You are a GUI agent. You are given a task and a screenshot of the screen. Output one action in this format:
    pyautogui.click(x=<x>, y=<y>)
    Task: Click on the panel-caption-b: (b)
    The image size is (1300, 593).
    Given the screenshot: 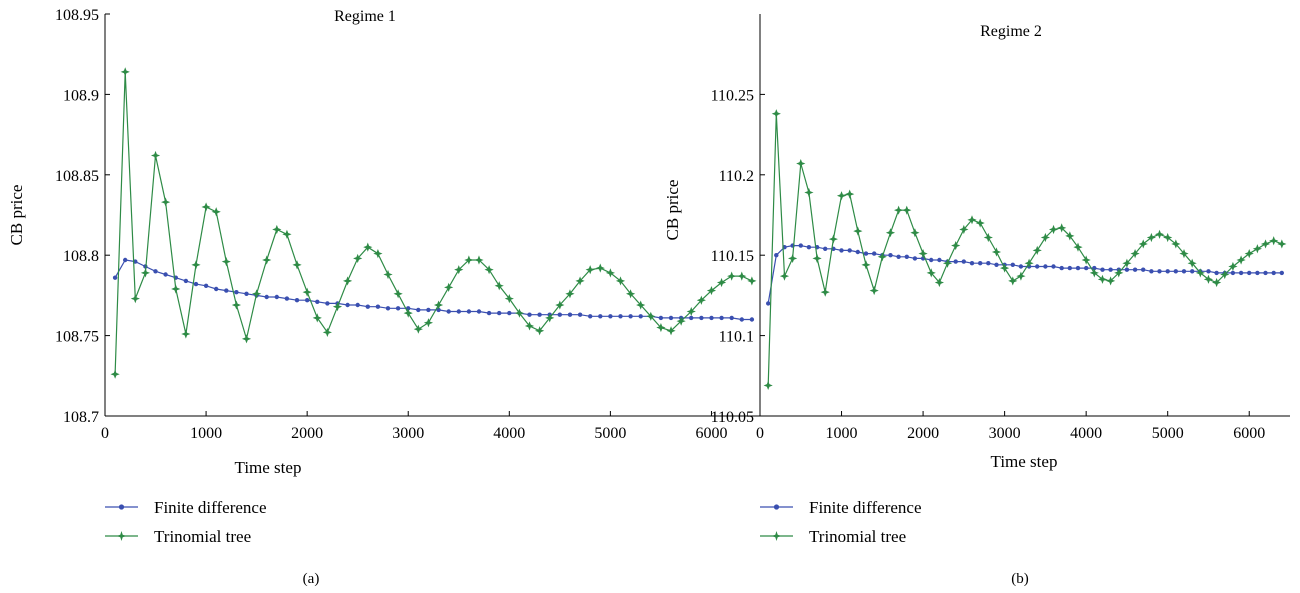 What is the action you would take?
    pyautogui.click(x=1020, y=579)
    